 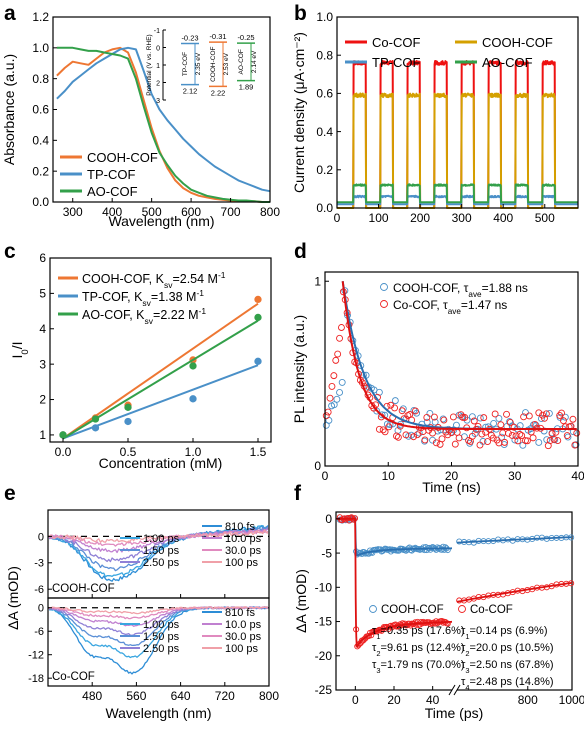 What do you see at coordinates (9, 109) in the screenshot?
I see `y-axis-label: Absorbance (a.u.)` at bounding box center [9, 109].